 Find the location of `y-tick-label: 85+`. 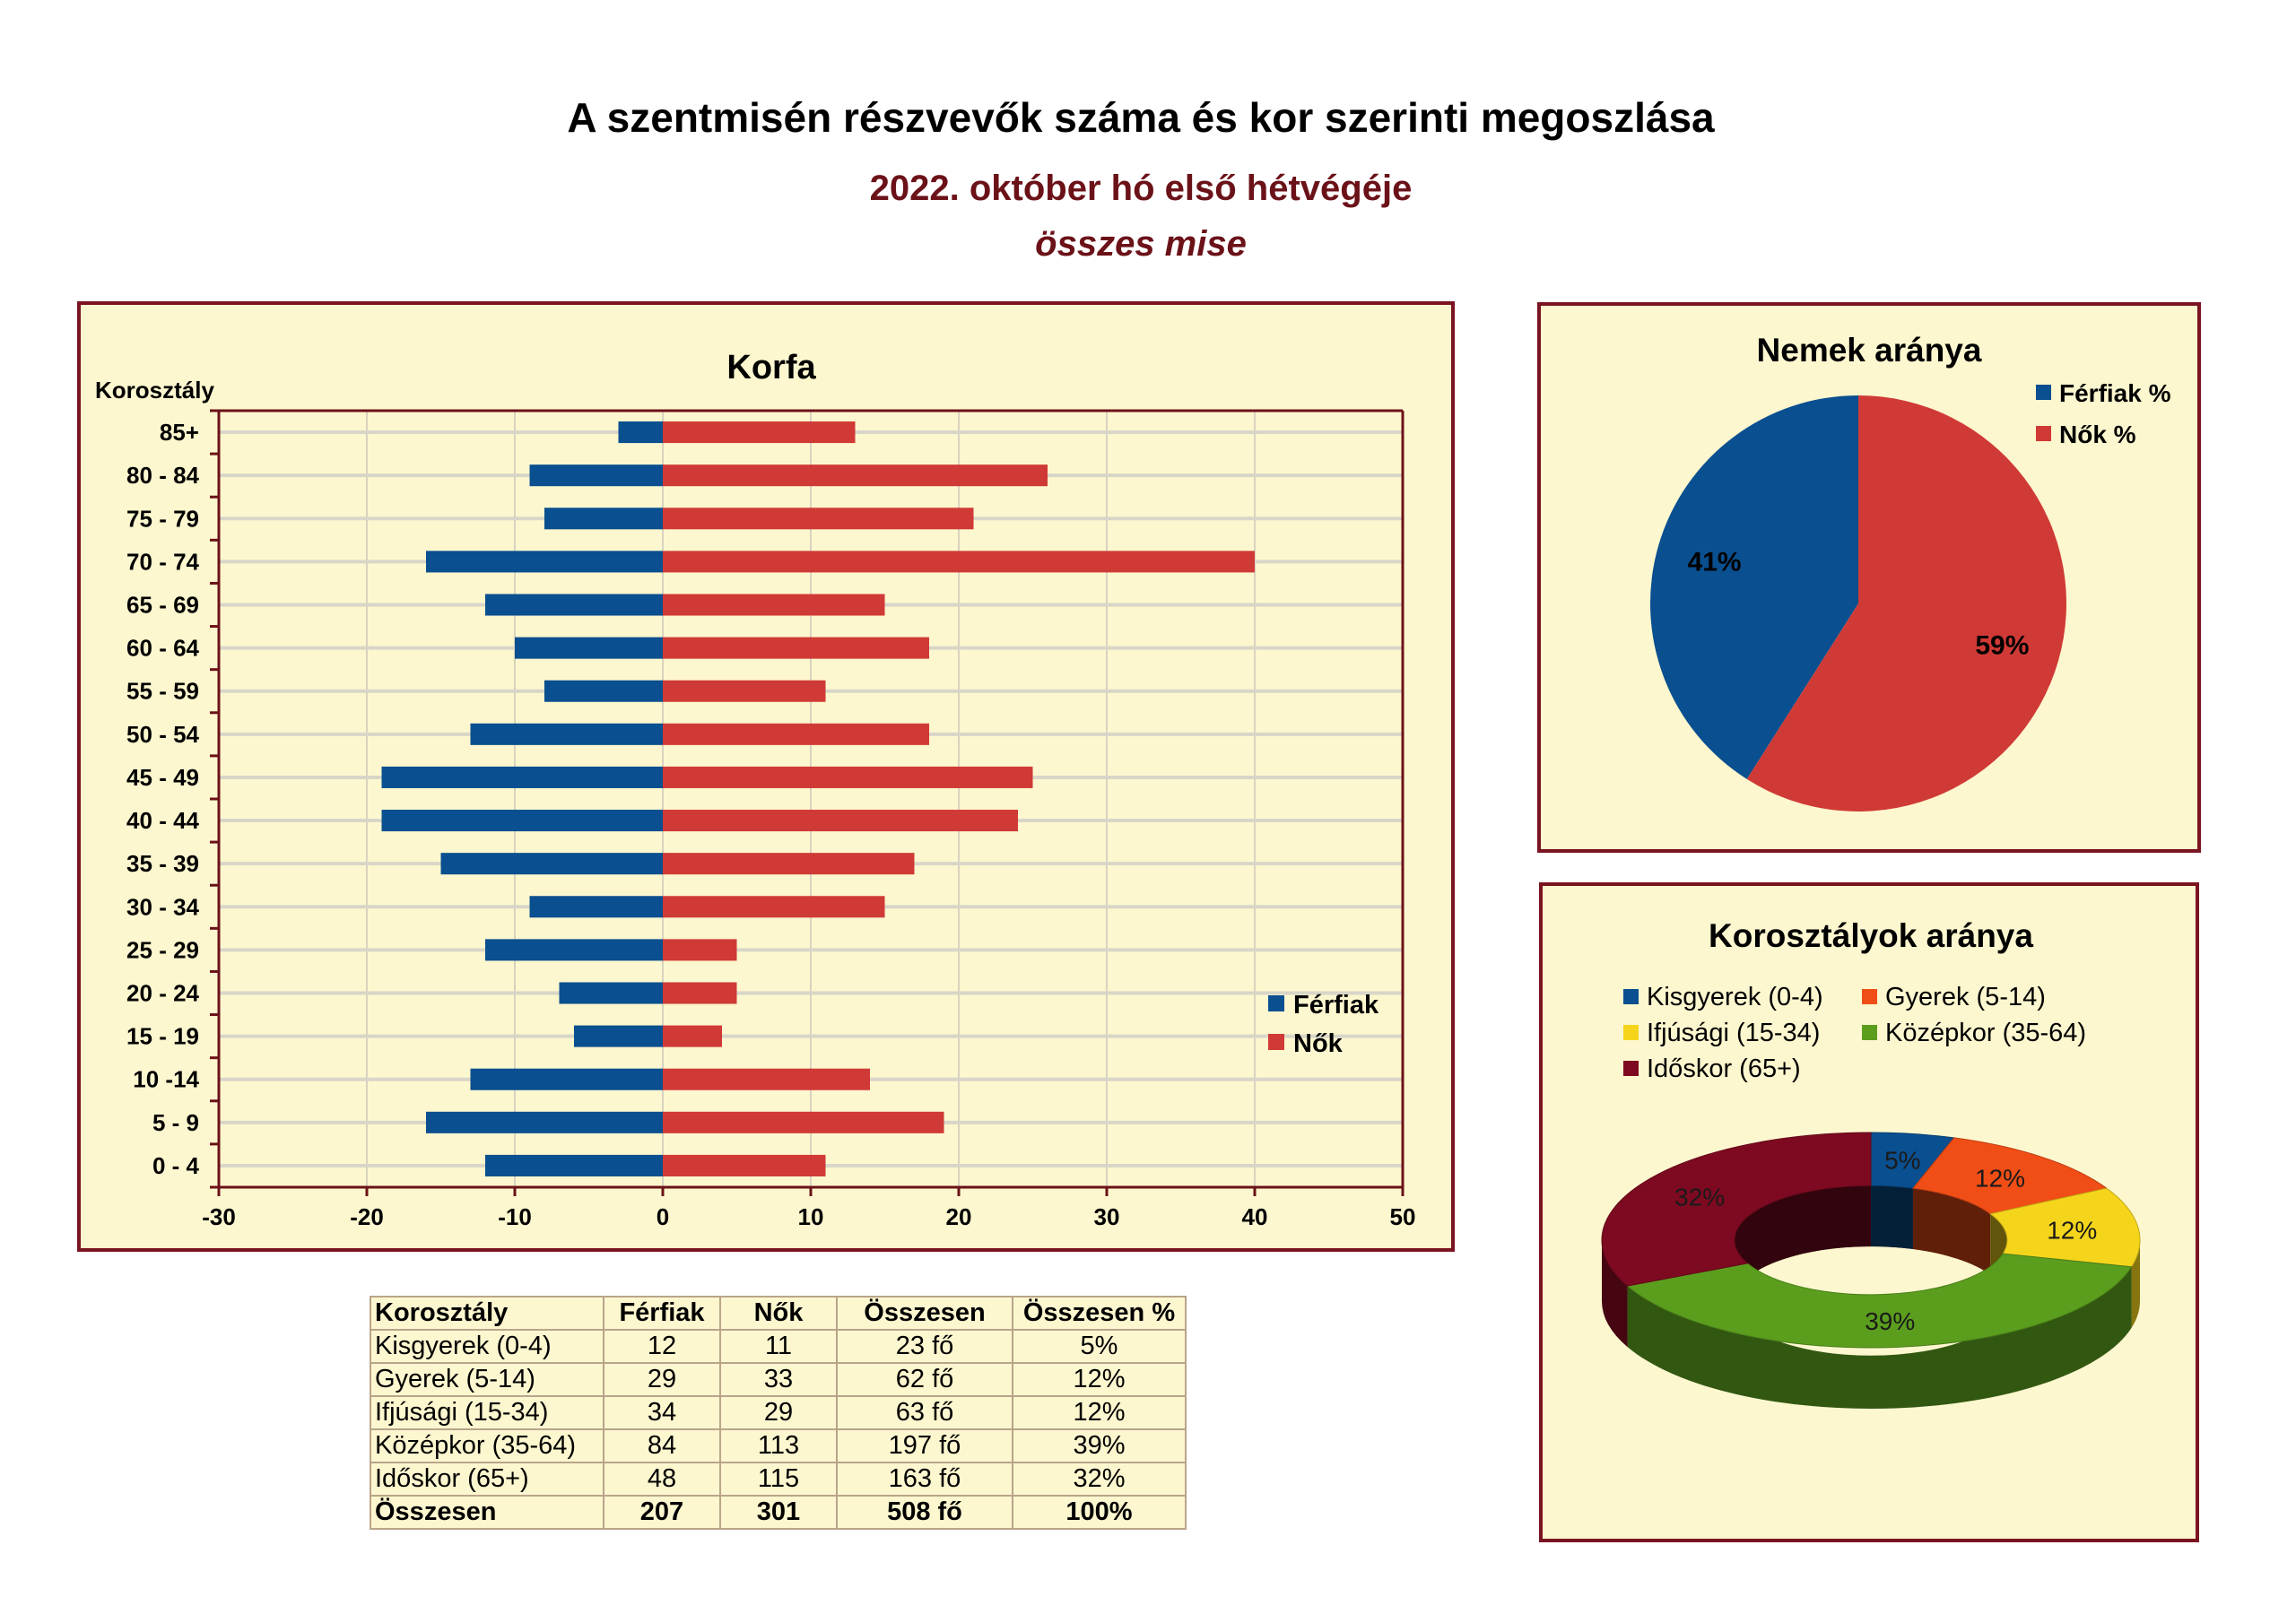

y-tick-label: 85+ is located at coordinates (179, 432).